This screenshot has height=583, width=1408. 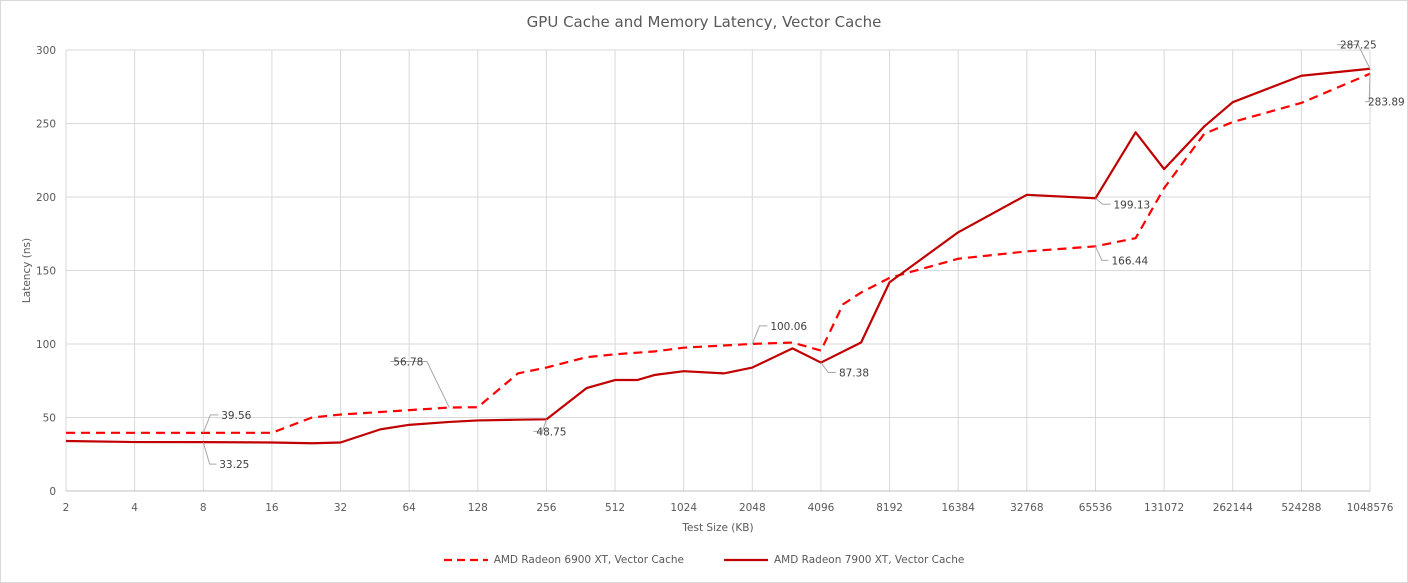 What do you see at coordinates (46, 51) in the screenshot?
I see `y-tick-label: 300` at bounding box center [46, 51].